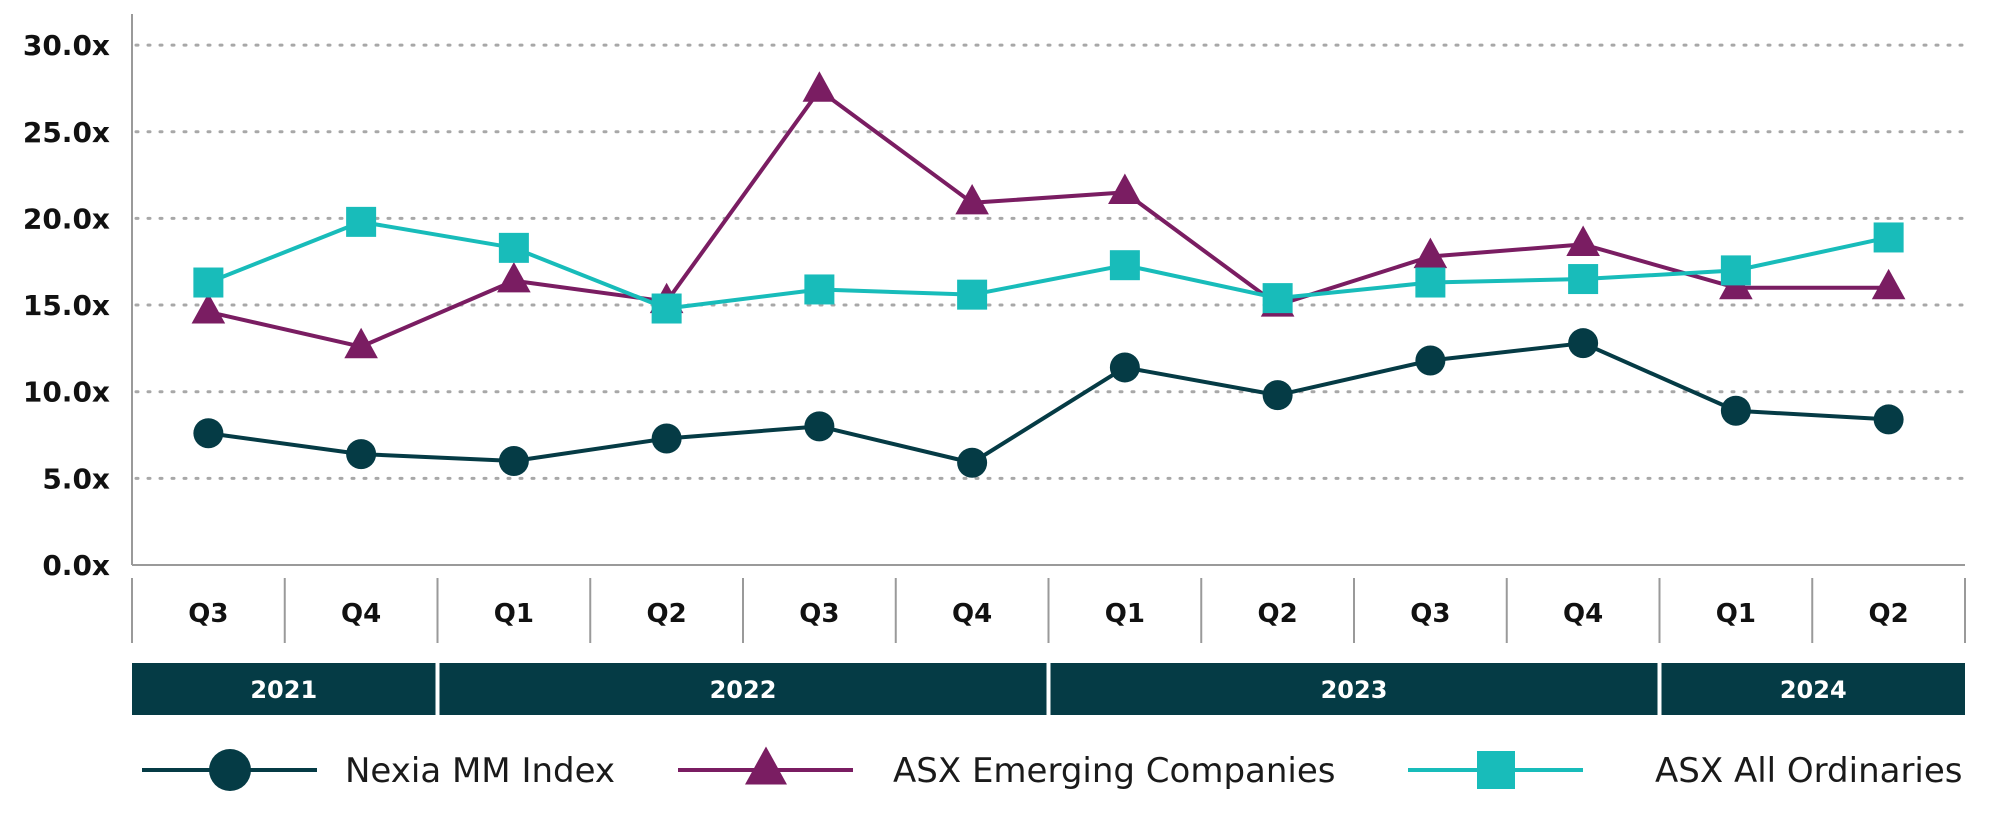 This screenshot has height=813, width=2001. I want to click on legend-label: Nexia MM Index, so click(480, 771).